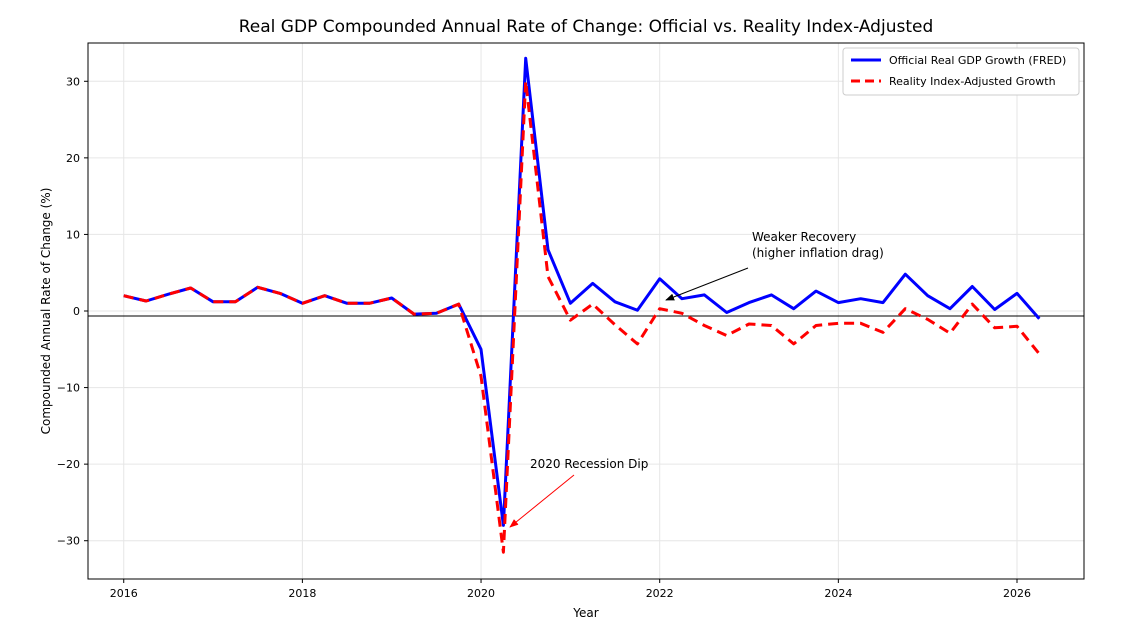 The width and height of the screenshot is (1126, 636). I want to click on x-tick-label: 2020, so click(481, 593).